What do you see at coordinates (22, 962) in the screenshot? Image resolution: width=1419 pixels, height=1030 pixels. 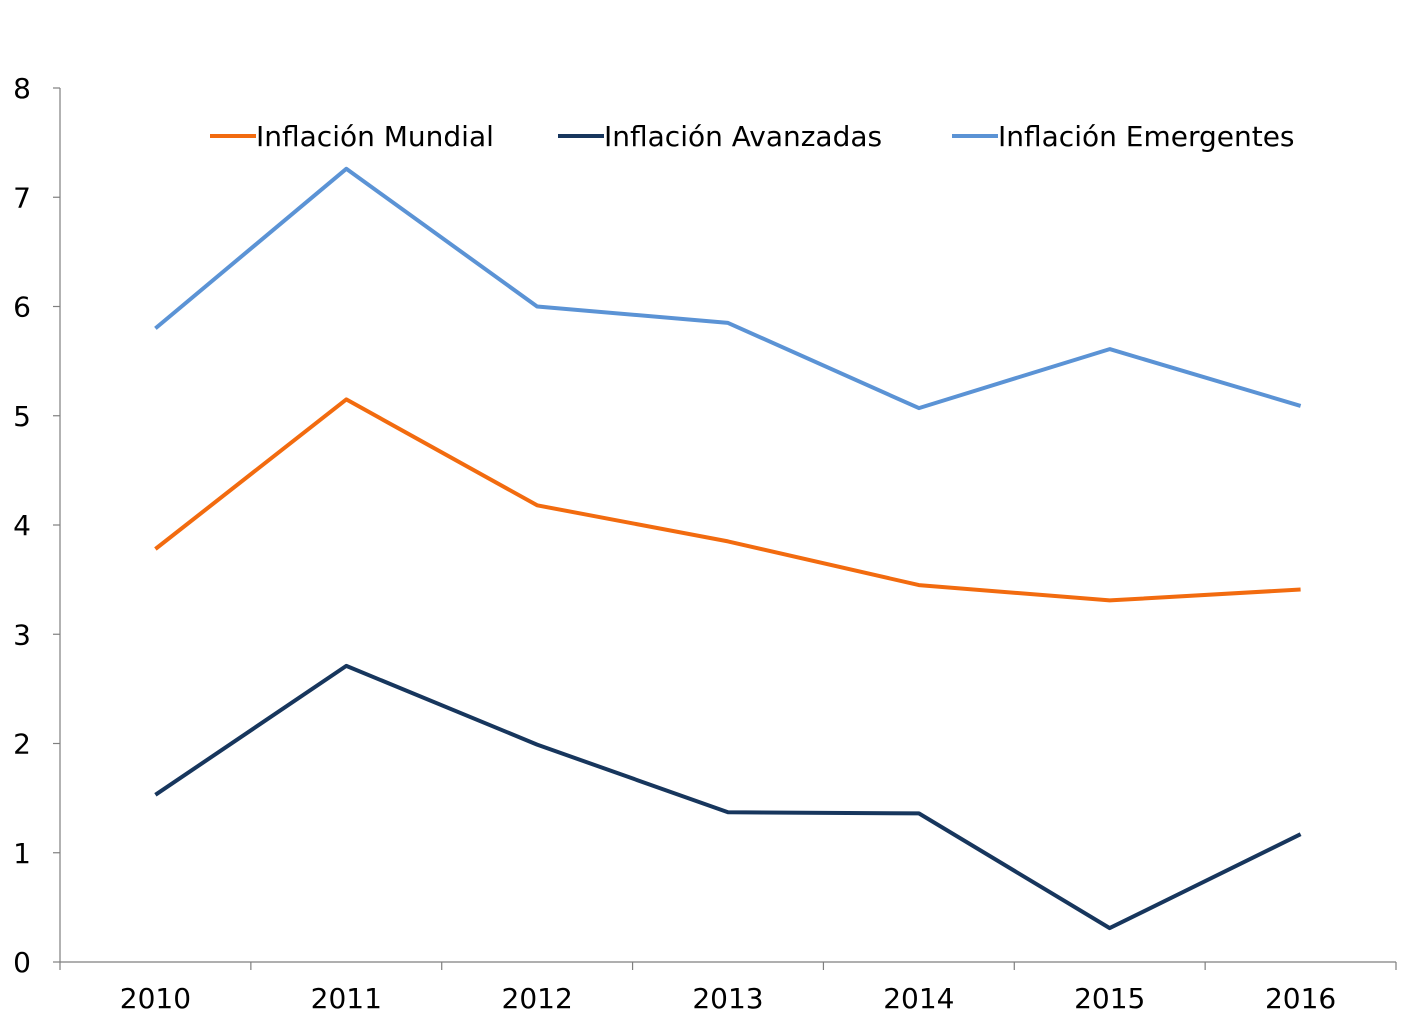 I see `y-tick-label: 0` at bounding box center [22, 962].